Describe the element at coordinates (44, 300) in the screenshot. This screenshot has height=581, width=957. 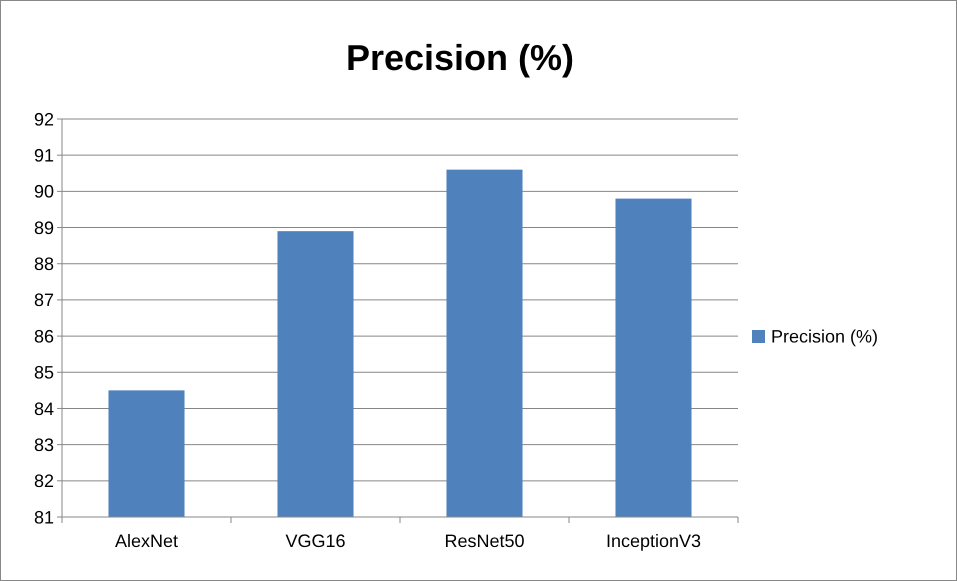
I see `y-tick-label: 87` at that location.